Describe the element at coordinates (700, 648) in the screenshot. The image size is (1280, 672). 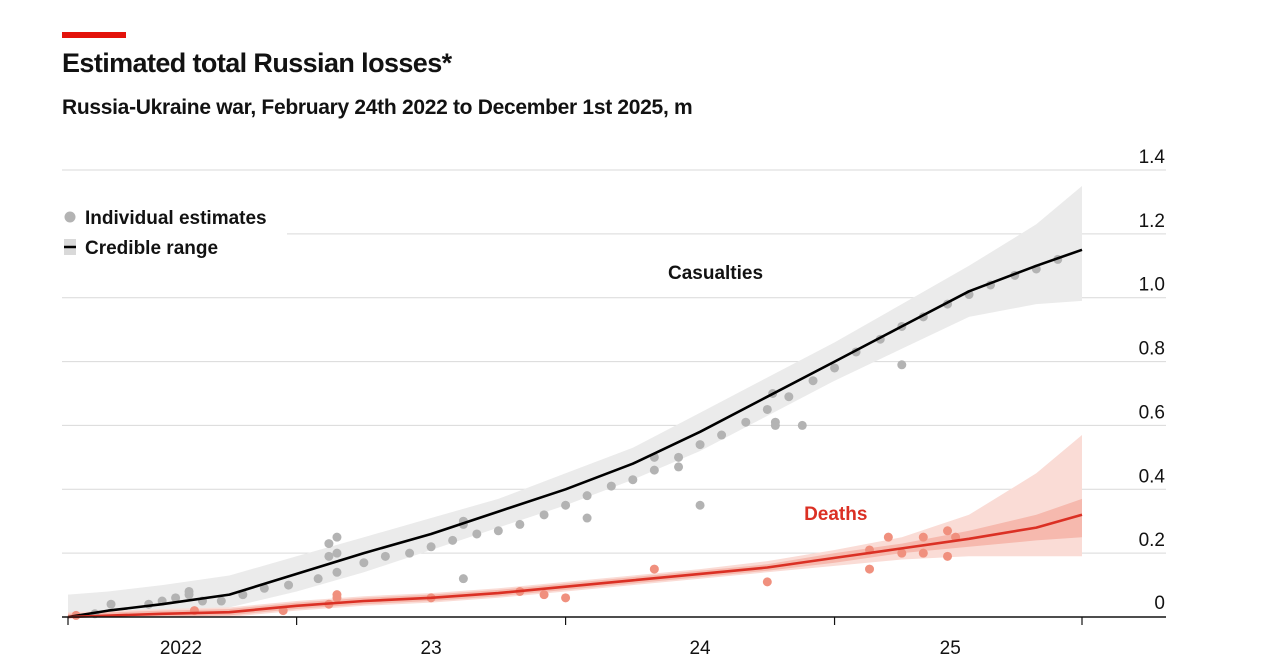
I see `x-tick-label: 24` at that location.